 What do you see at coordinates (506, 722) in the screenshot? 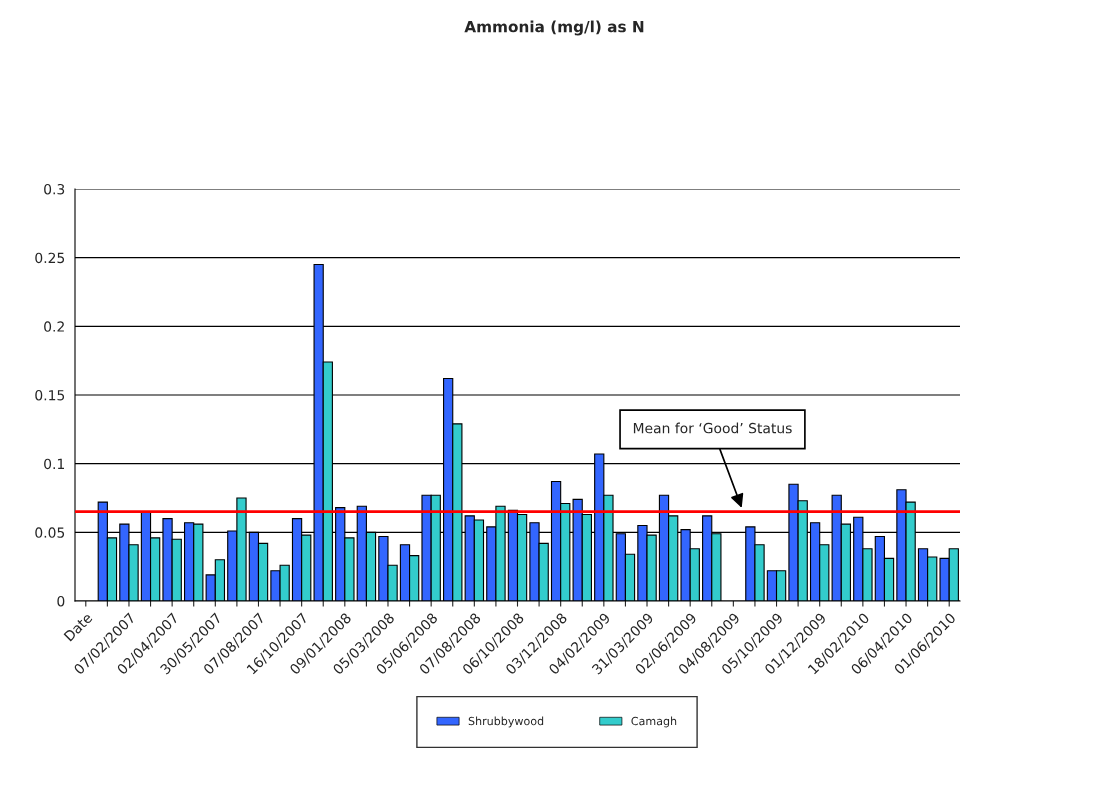
I see `legend-label: Shrubbywood` at bounding box center [506, 722].